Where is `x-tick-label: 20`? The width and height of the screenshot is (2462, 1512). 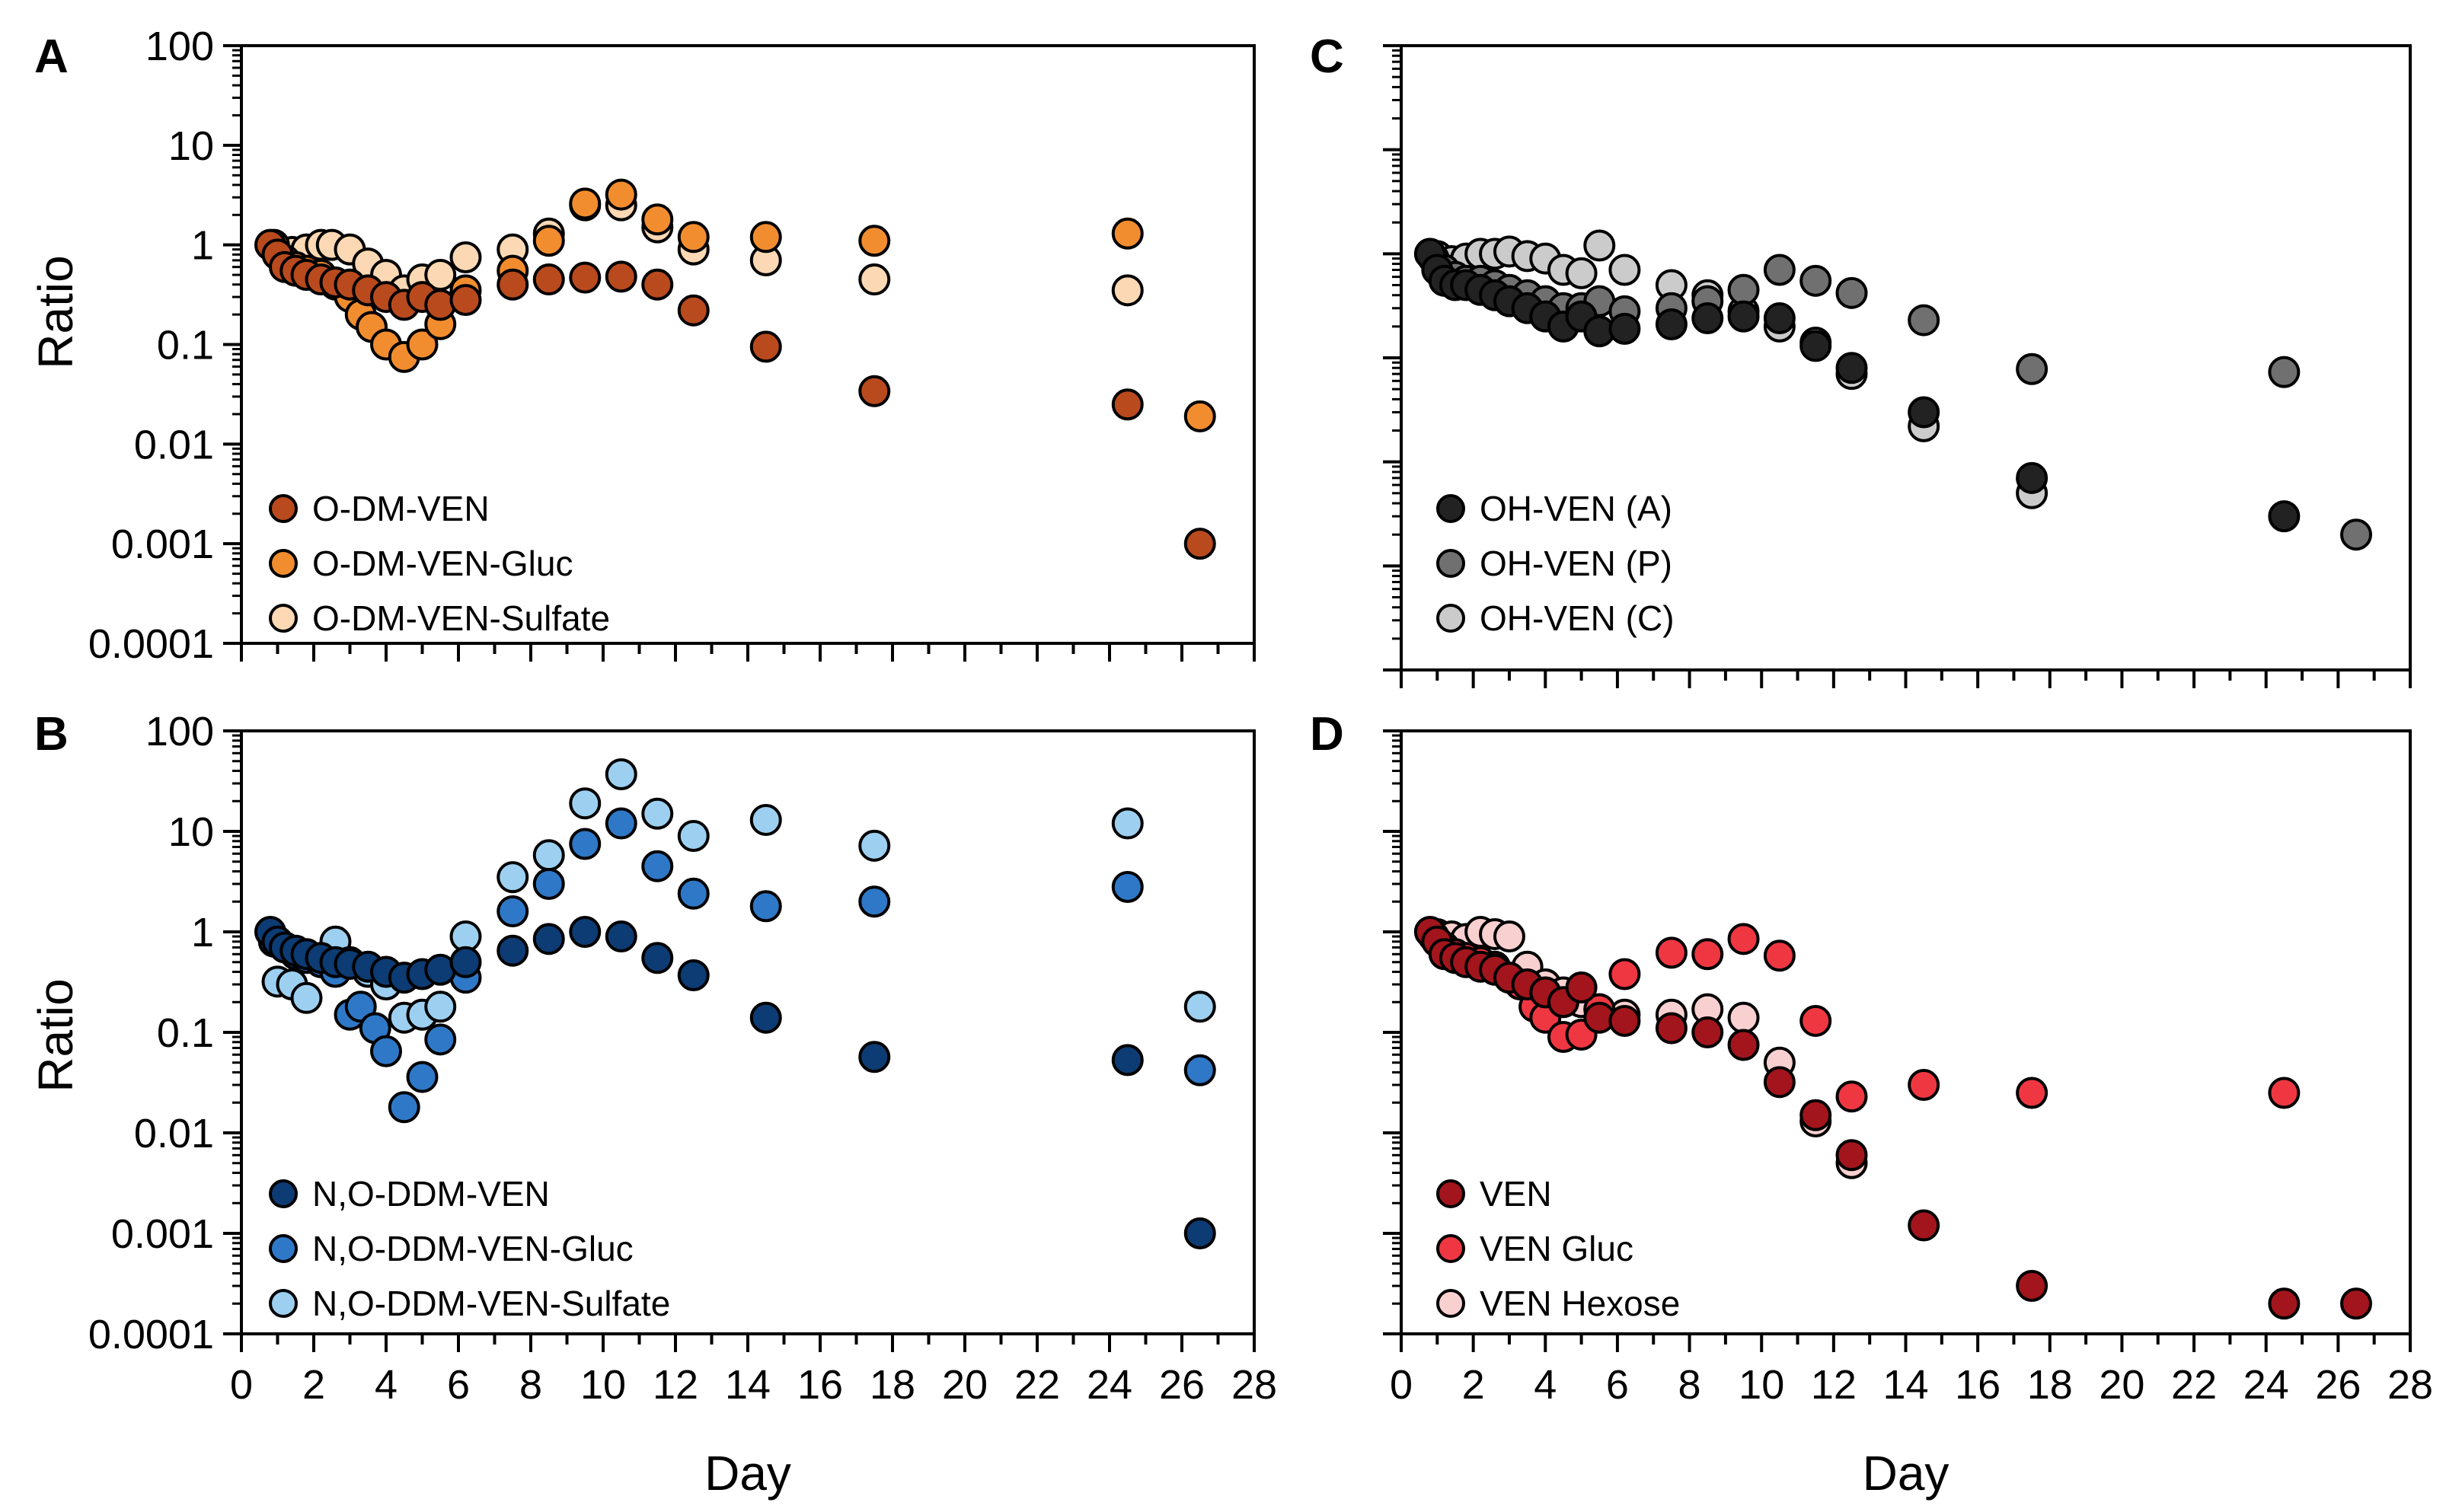
x-tick-label: 20 is located at coordinates (965, 1385).